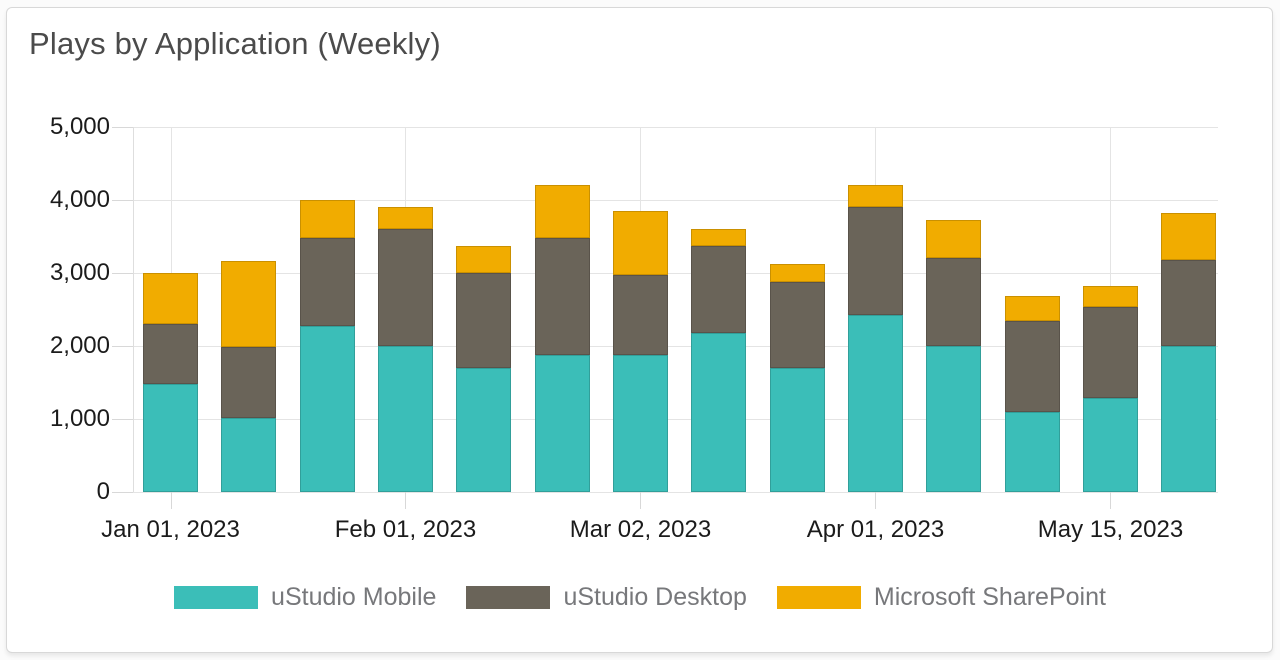  I want to click on x-axis-label: Mar 02, 2023, so click(640, 529).